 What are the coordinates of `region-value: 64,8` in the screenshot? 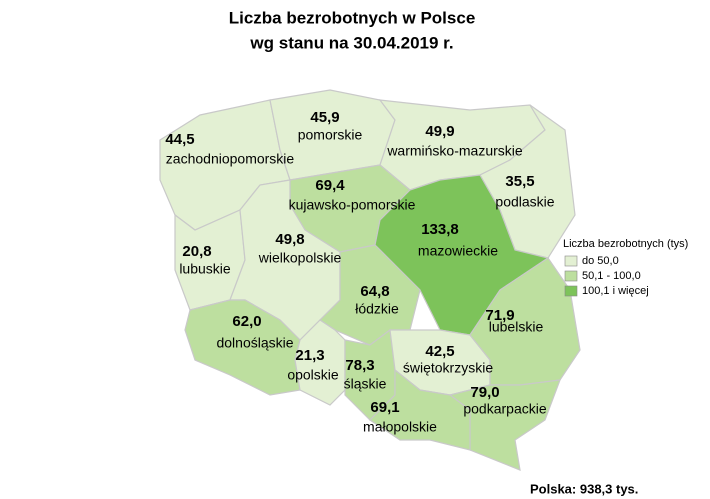 It's located at (374, 291).